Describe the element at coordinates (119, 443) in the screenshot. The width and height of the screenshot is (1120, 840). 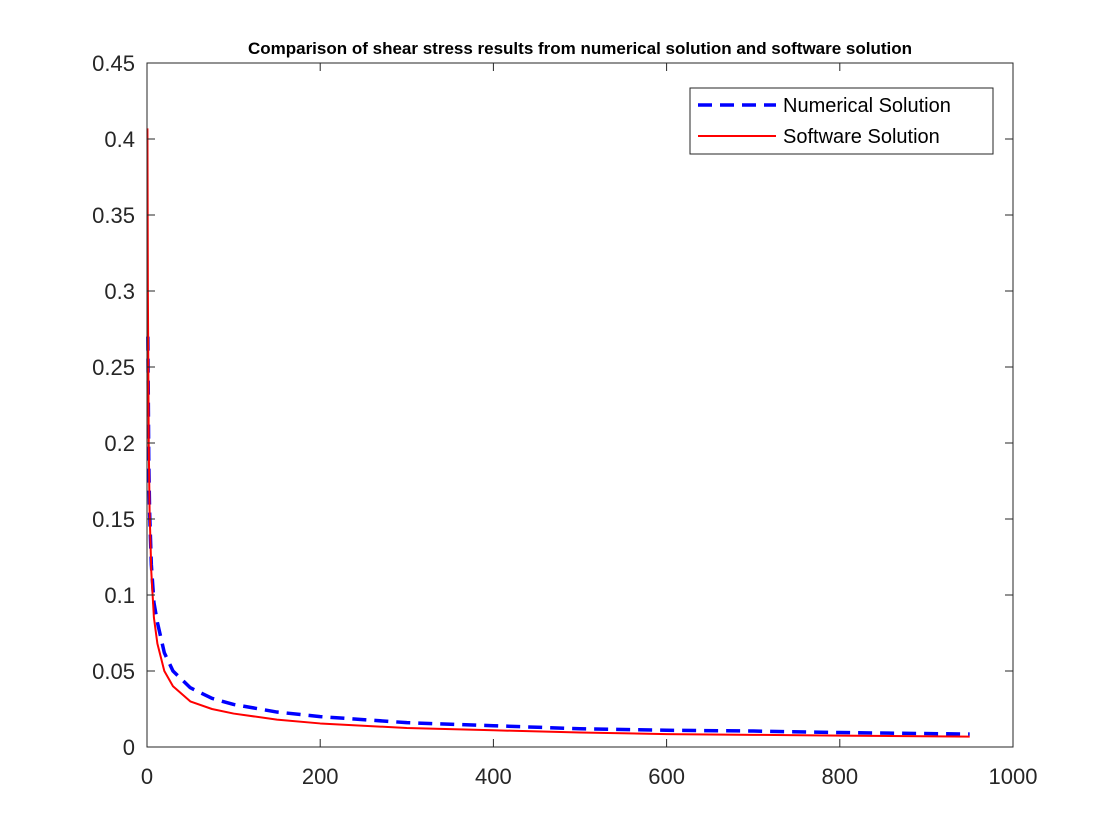
I see `y-tick-label: 0.2` at that location.